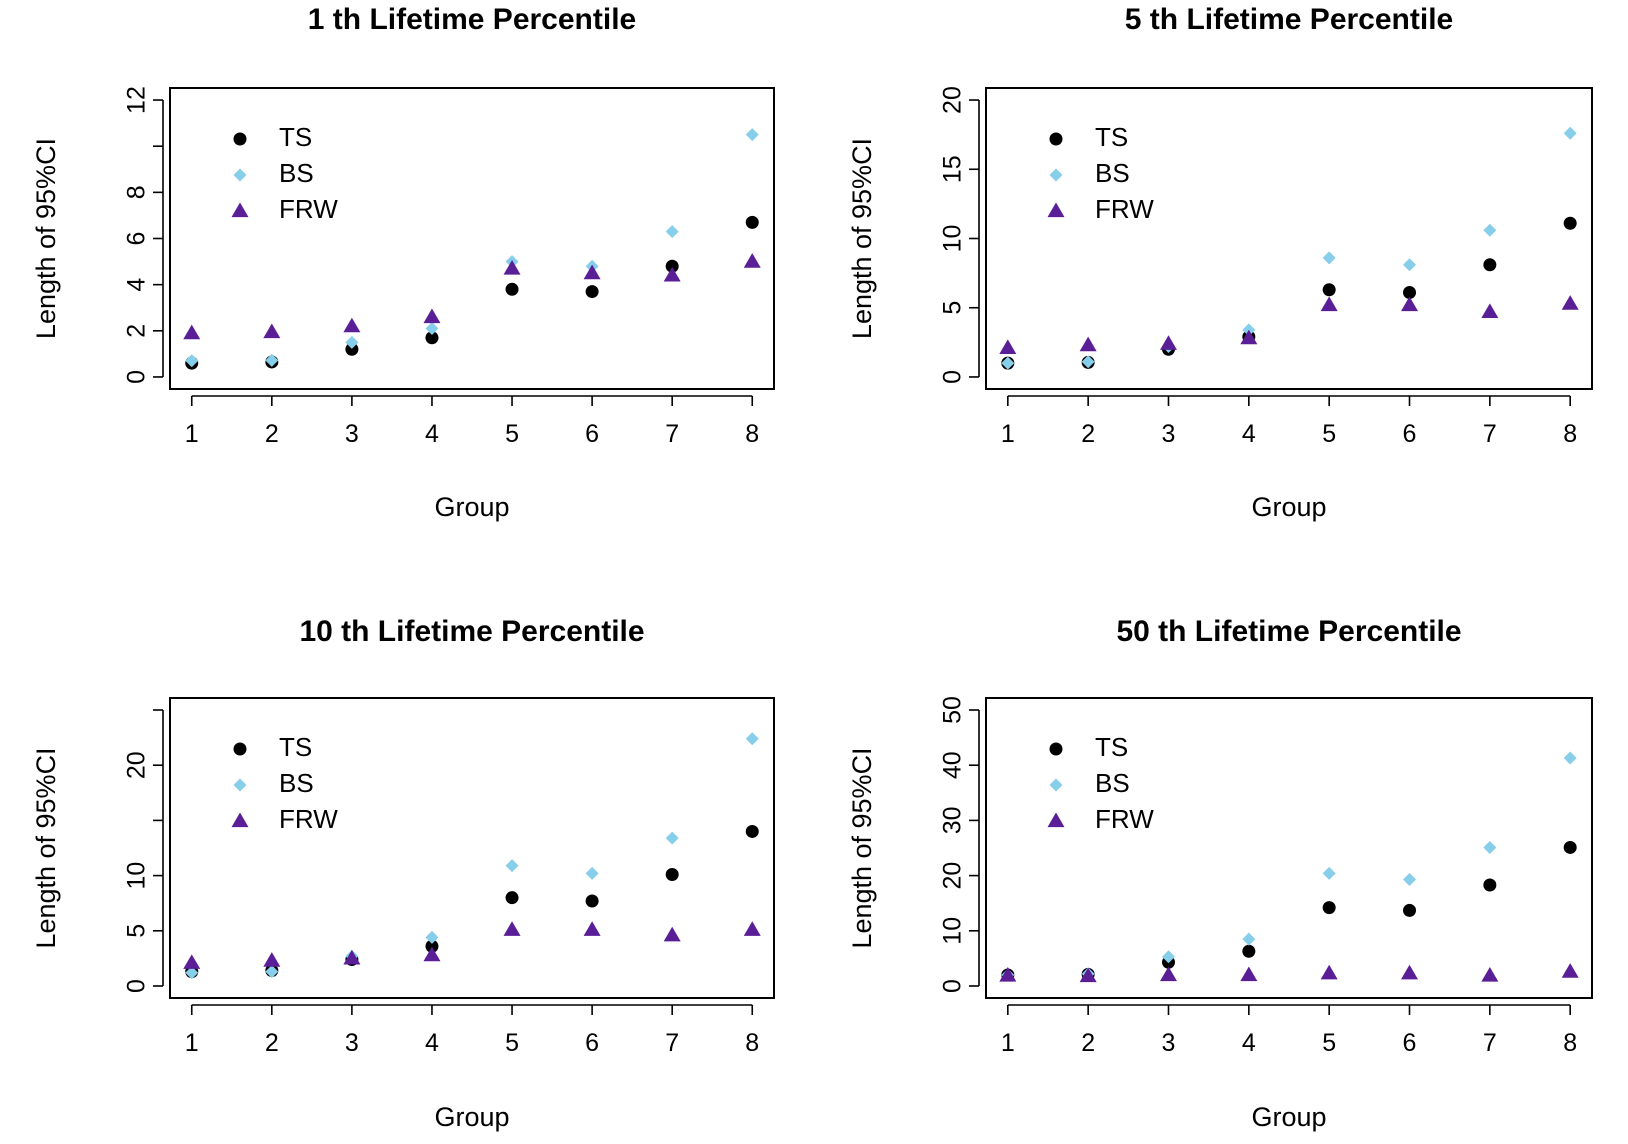 This screenshot has height=1144, width=1628. What do you see at coordinates (471, 1117) in the screenshot?
I see `x-axis-label: Group` at bounding box center [471, 1117].